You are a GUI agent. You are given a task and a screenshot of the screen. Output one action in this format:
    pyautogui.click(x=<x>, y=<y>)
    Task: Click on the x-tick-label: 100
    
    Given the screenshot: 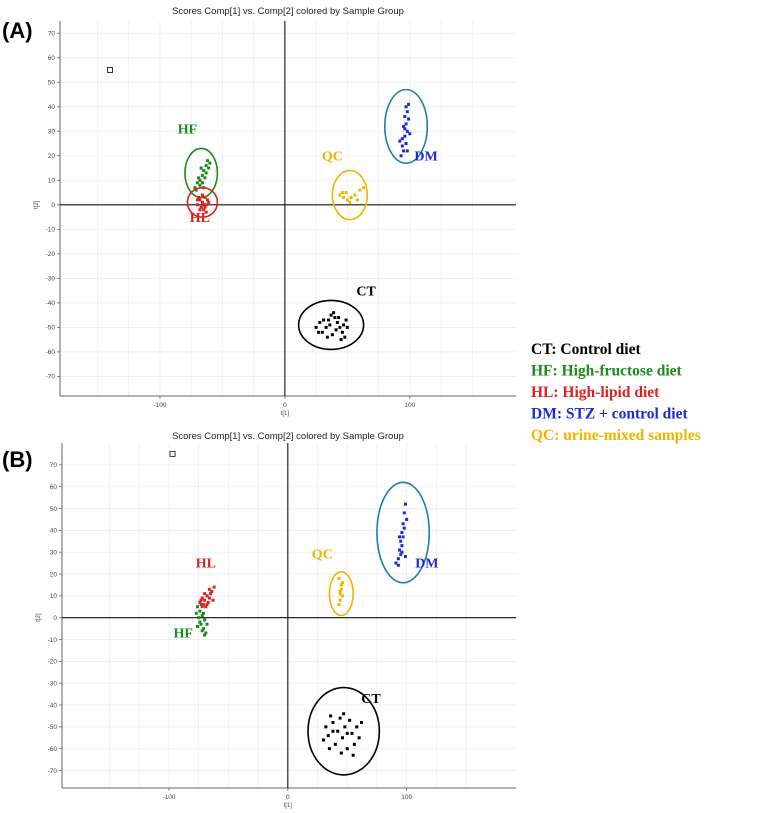 What is the action you would take?
    pyautogui.click(x=409, y=405)
    